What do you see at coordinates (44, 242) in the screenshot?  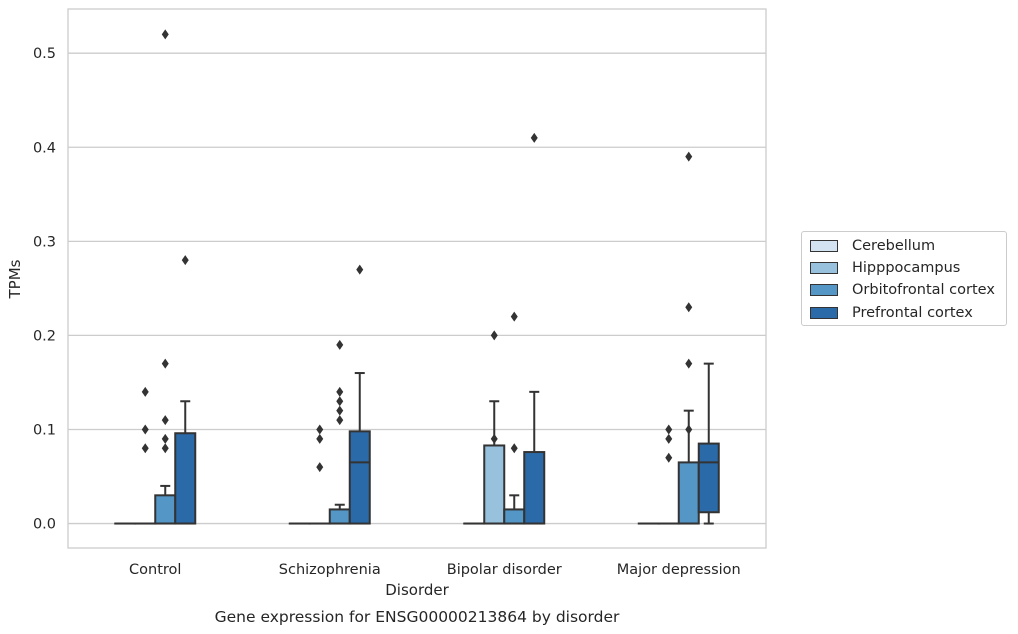 I see `y-tick-label: 0.3` at bounding box center [44, 242].